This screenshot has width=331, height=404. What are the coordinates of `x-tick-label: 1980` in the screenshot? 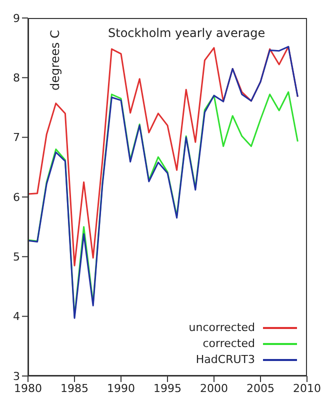 It's located at (28, 388).